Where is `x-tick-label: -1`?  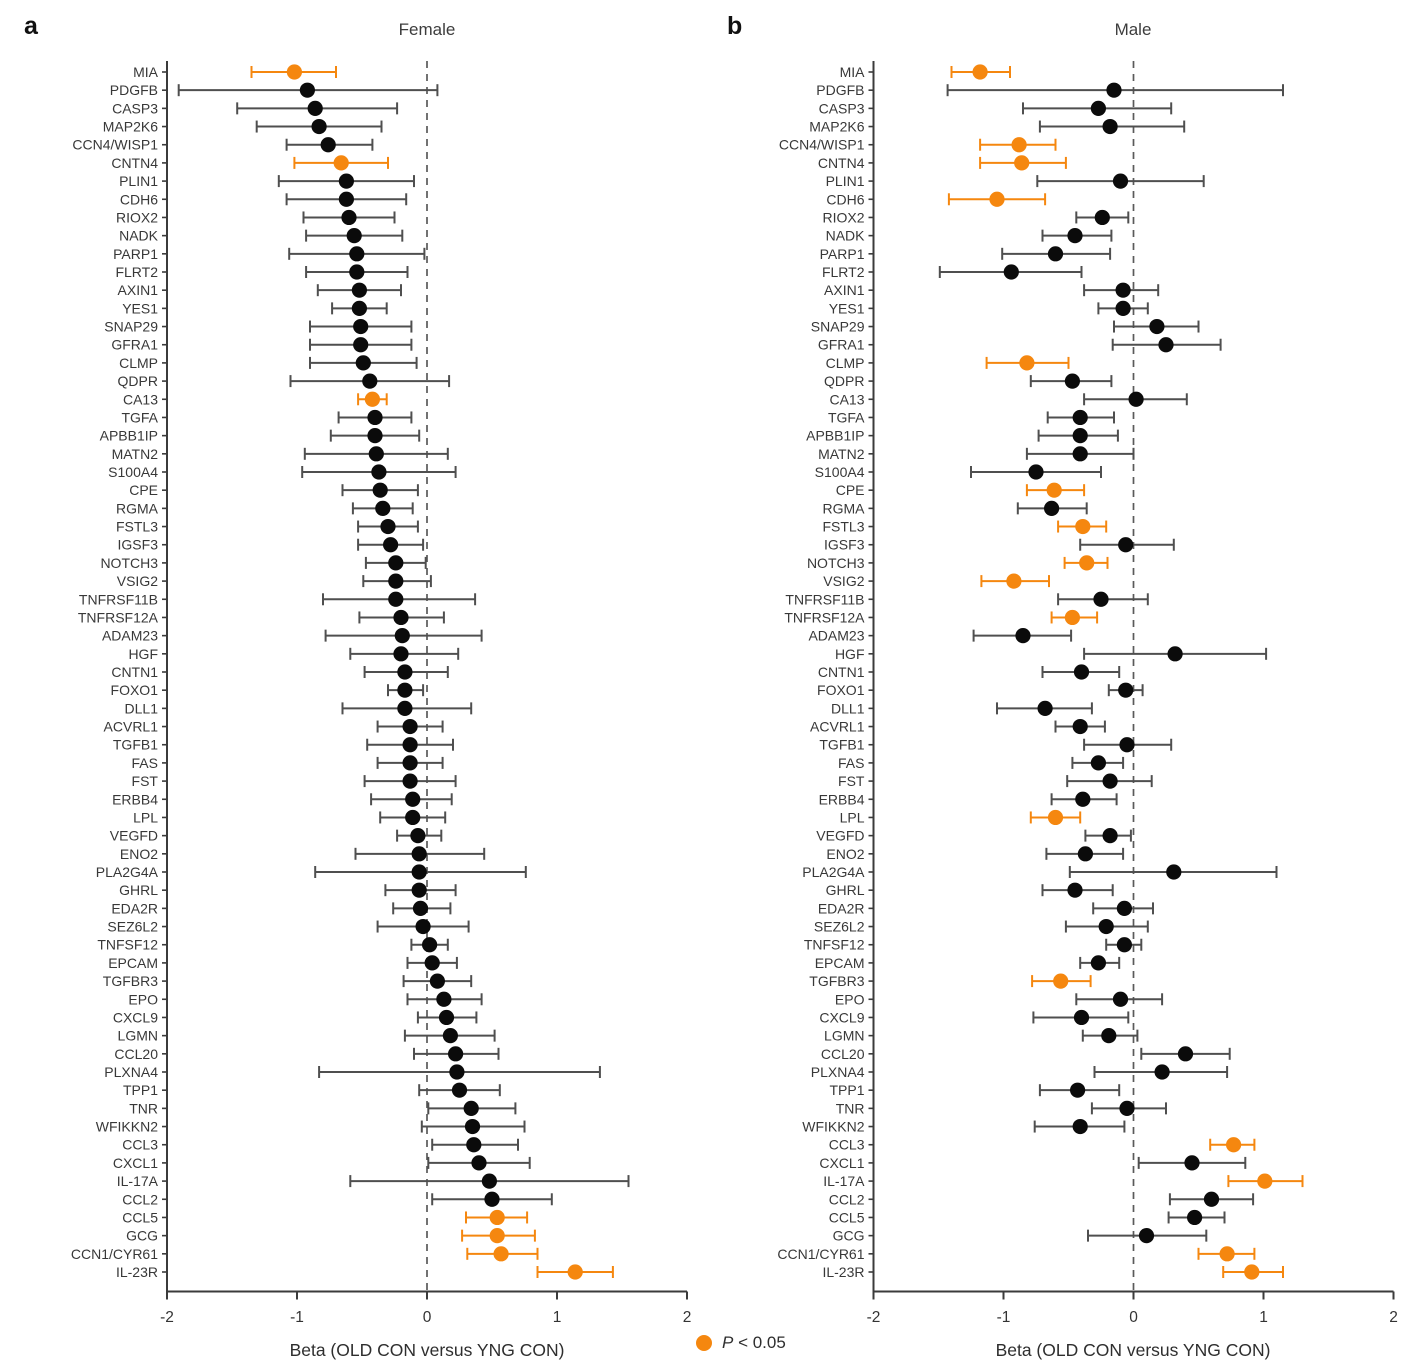
x-tick-label: -1 is located at coordinates (297, 1317).